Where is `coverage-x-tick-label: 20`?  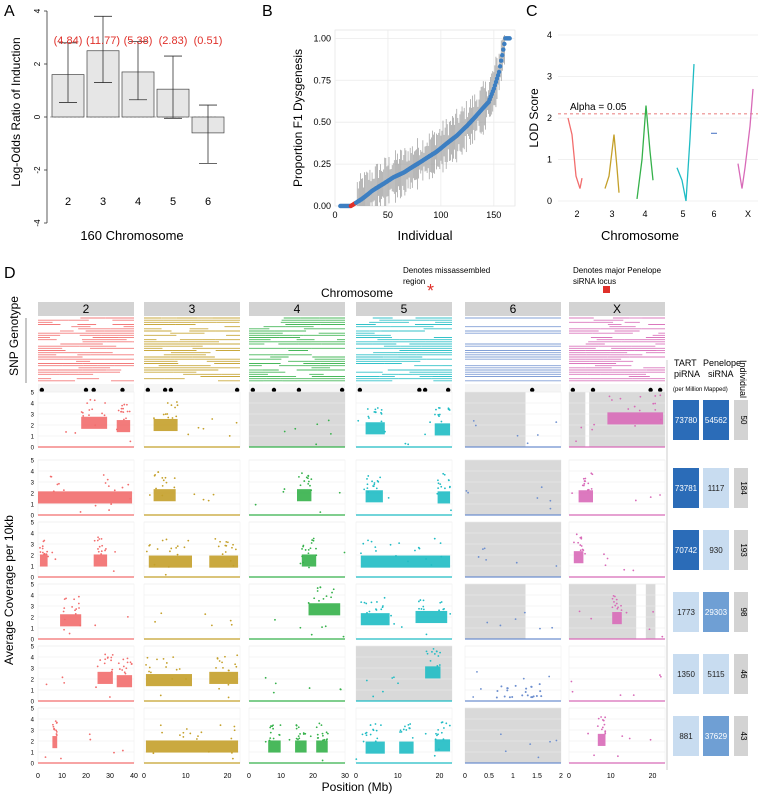 coverage-x-tick-label: 20 is located at coordinates (228, 776).